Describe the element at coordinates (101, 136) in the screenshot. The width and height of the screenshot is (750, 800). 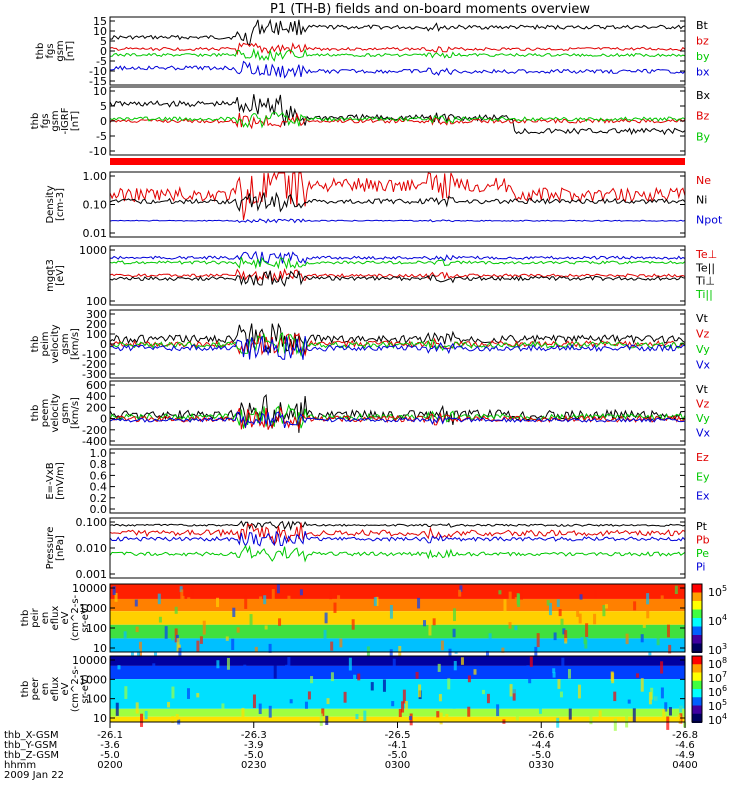
I see `y-tick-label: -5` at that location.